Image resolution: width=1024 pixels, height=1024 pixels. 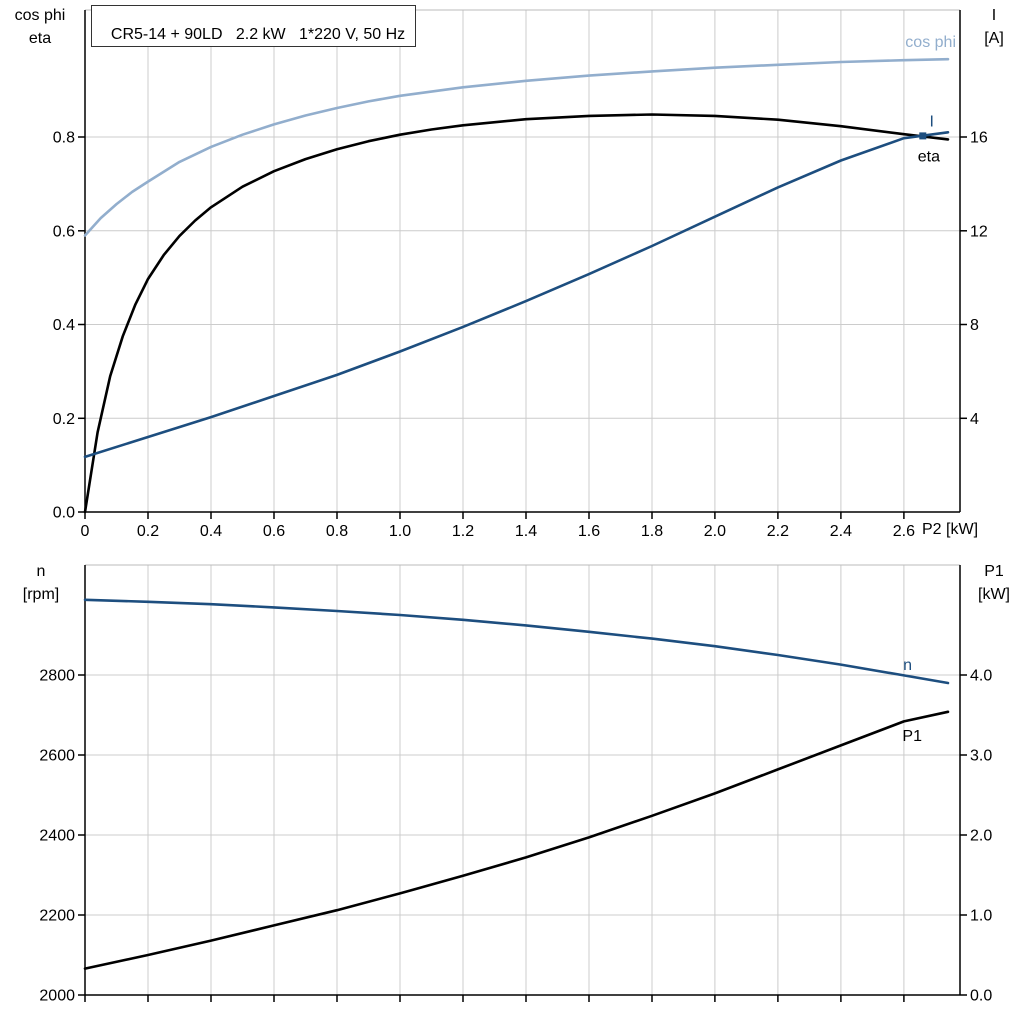 What do you see at coordinates (400, 531) in the screenshot?
I see `x-axis-tick-label: 1.0` at bounding box center [400, 531].